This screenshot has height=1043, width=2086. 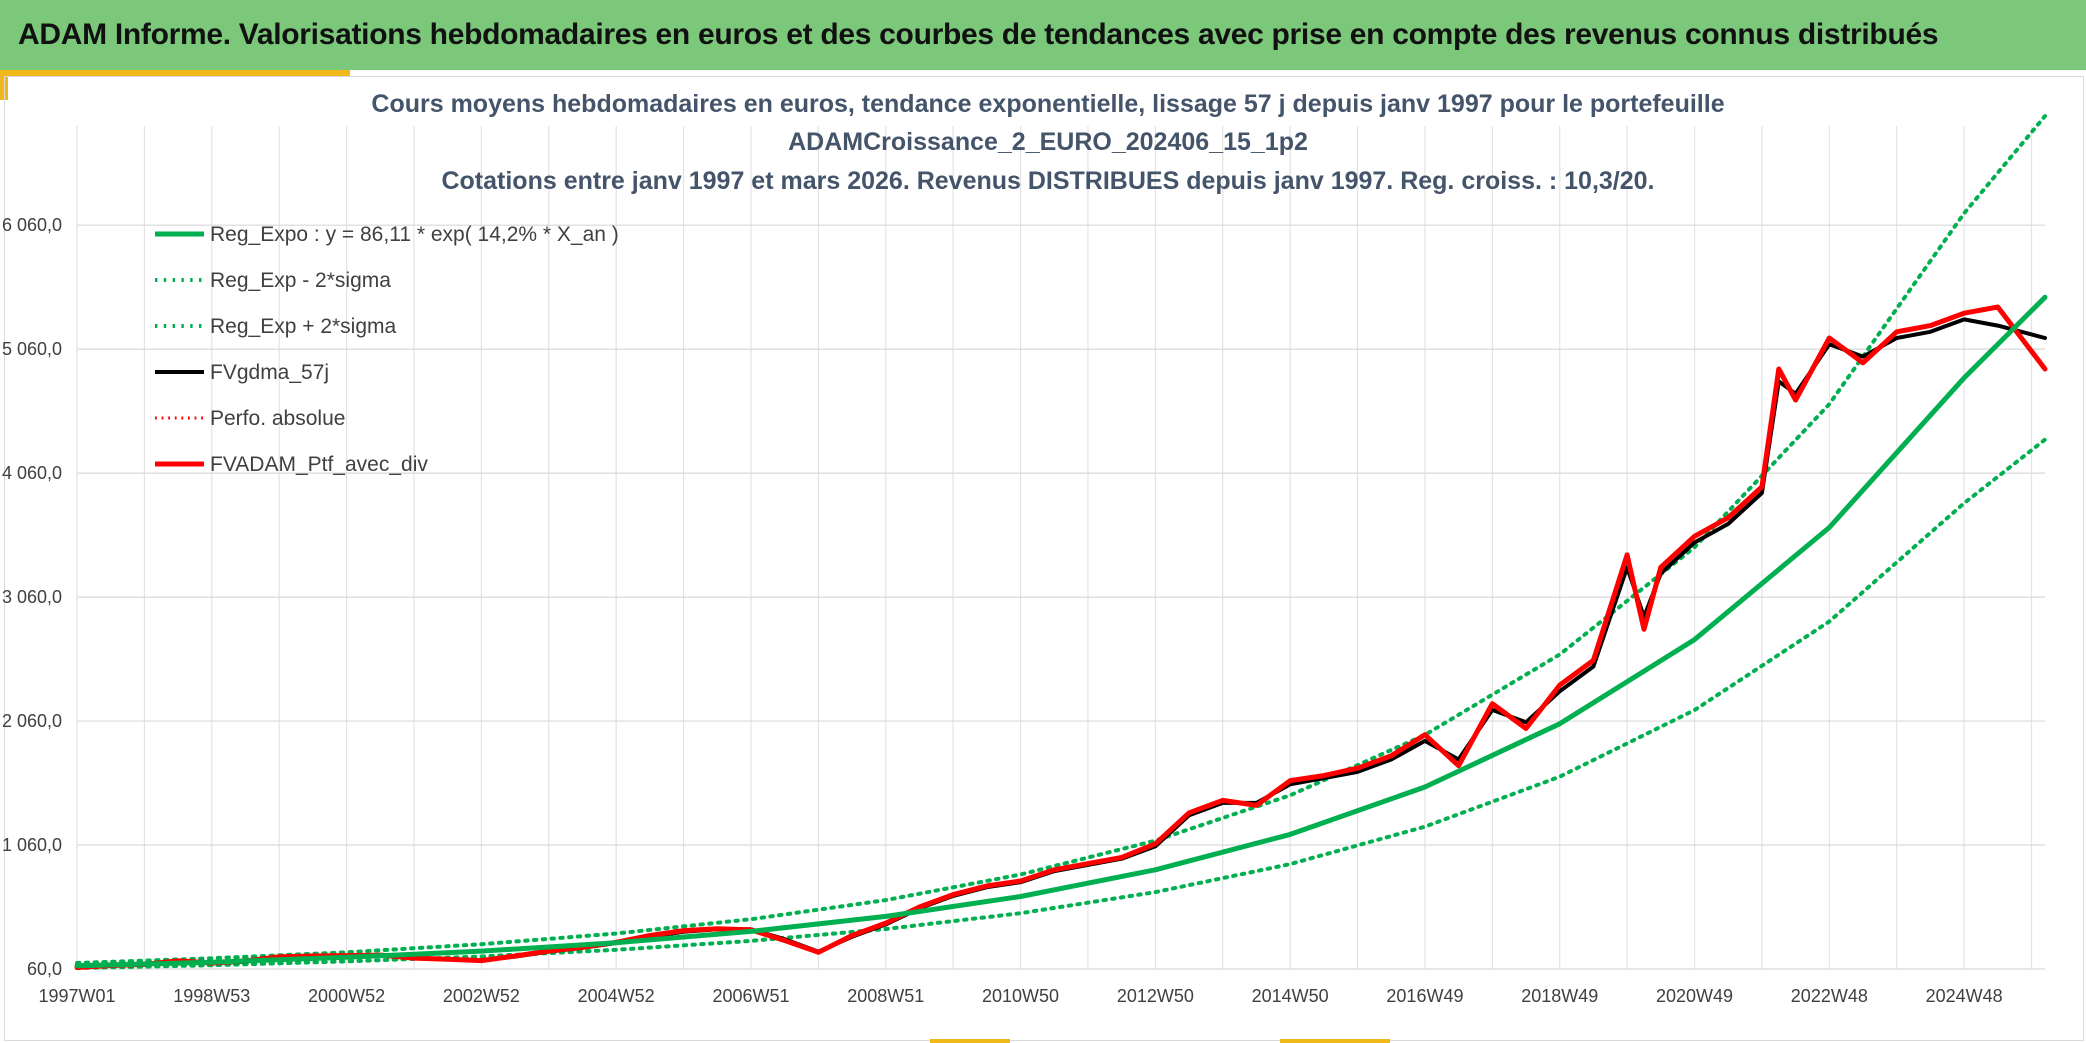 I want to click on x-tick-label: 1998W53, so click(x=211, y=996).